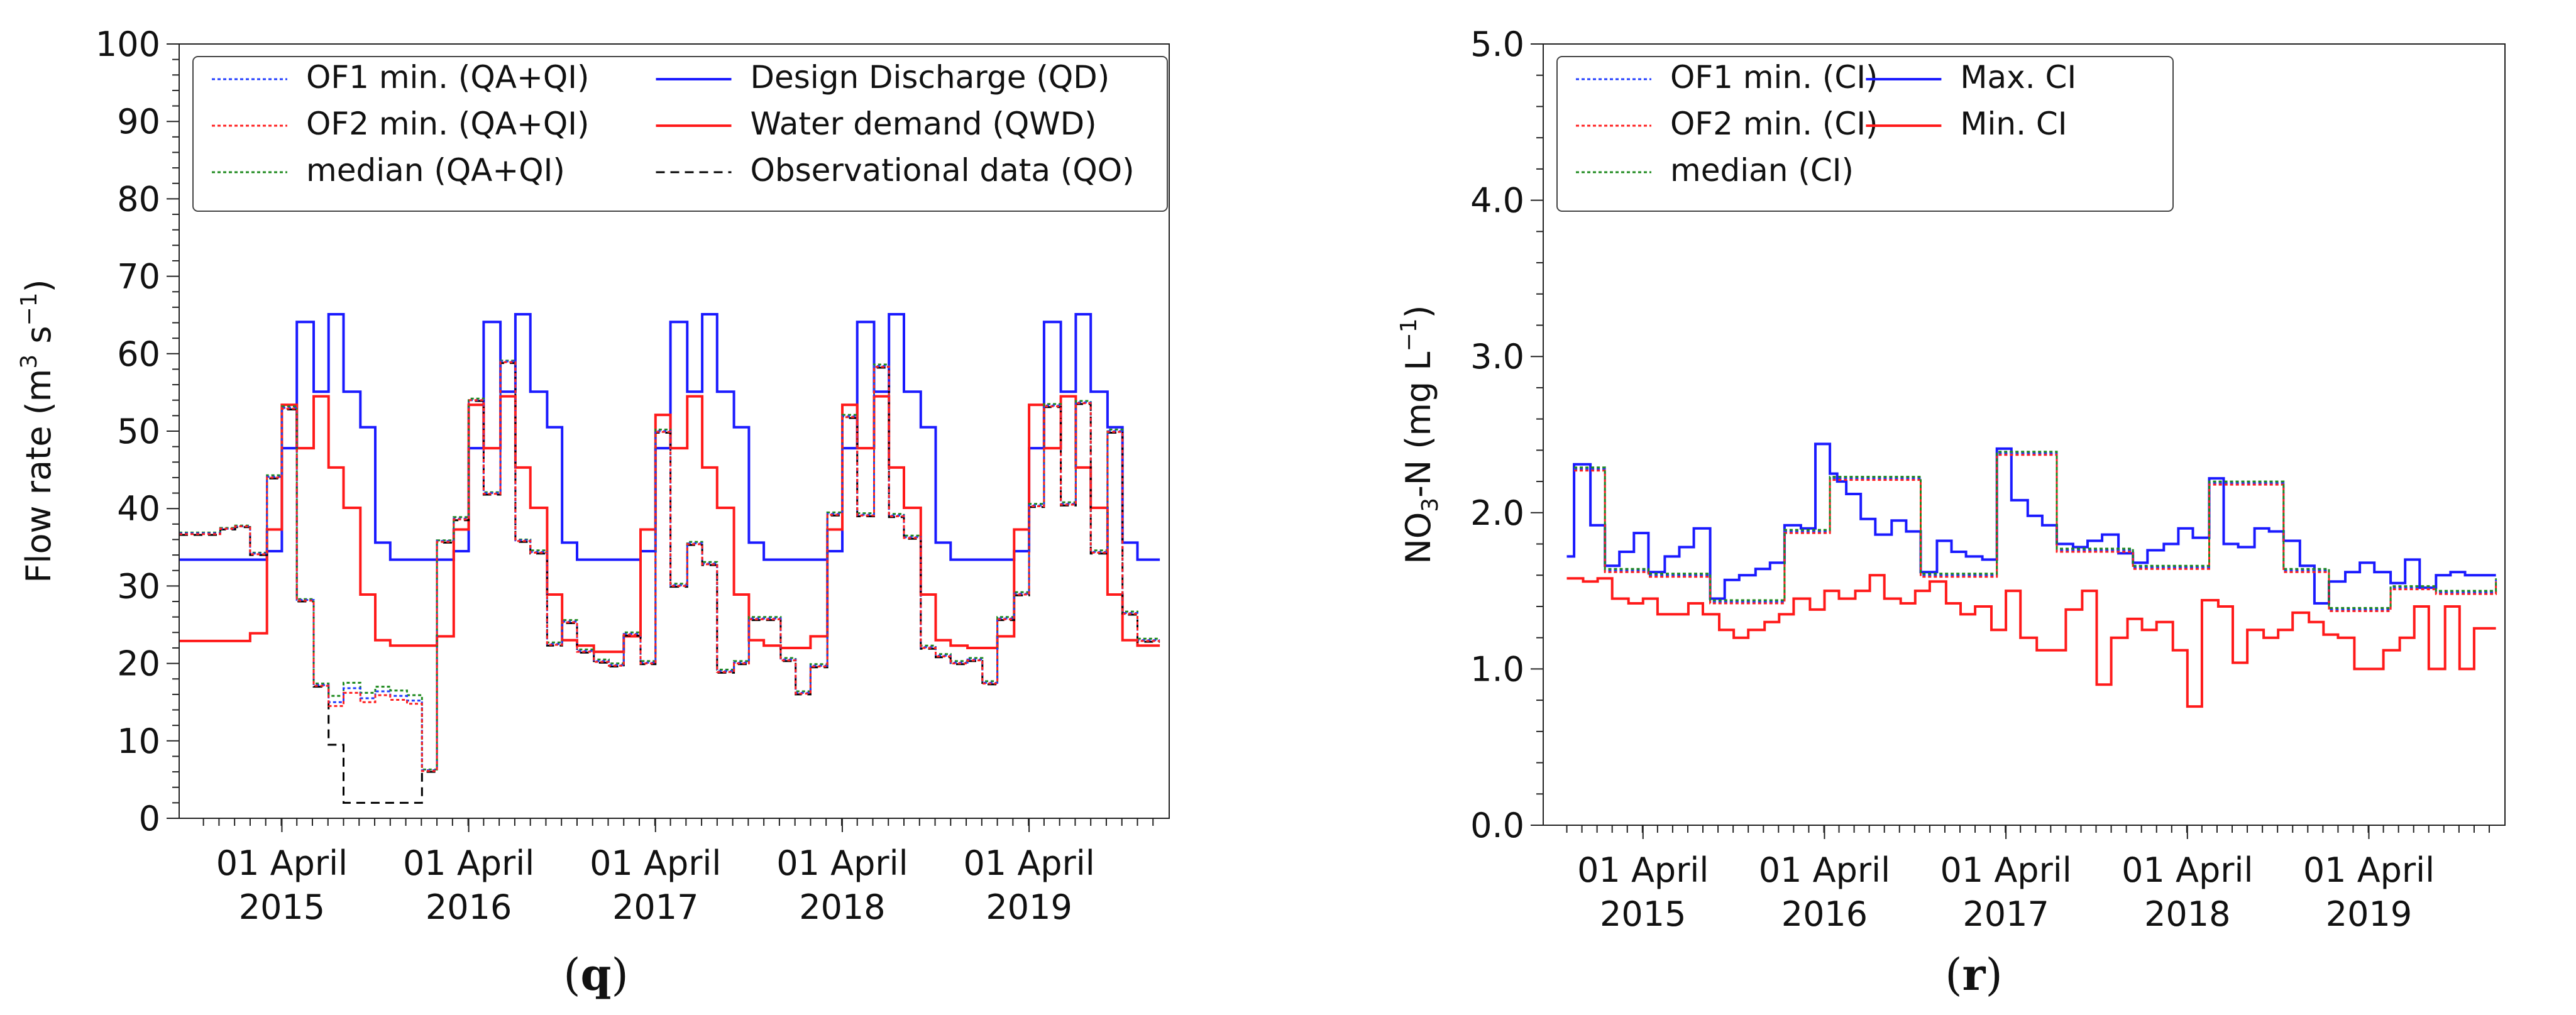  What do you see at coordinates (1029, 907) in the screenshot?
I see `q-x-tick-year-label: 2019` at bounding box center [1029, 907].